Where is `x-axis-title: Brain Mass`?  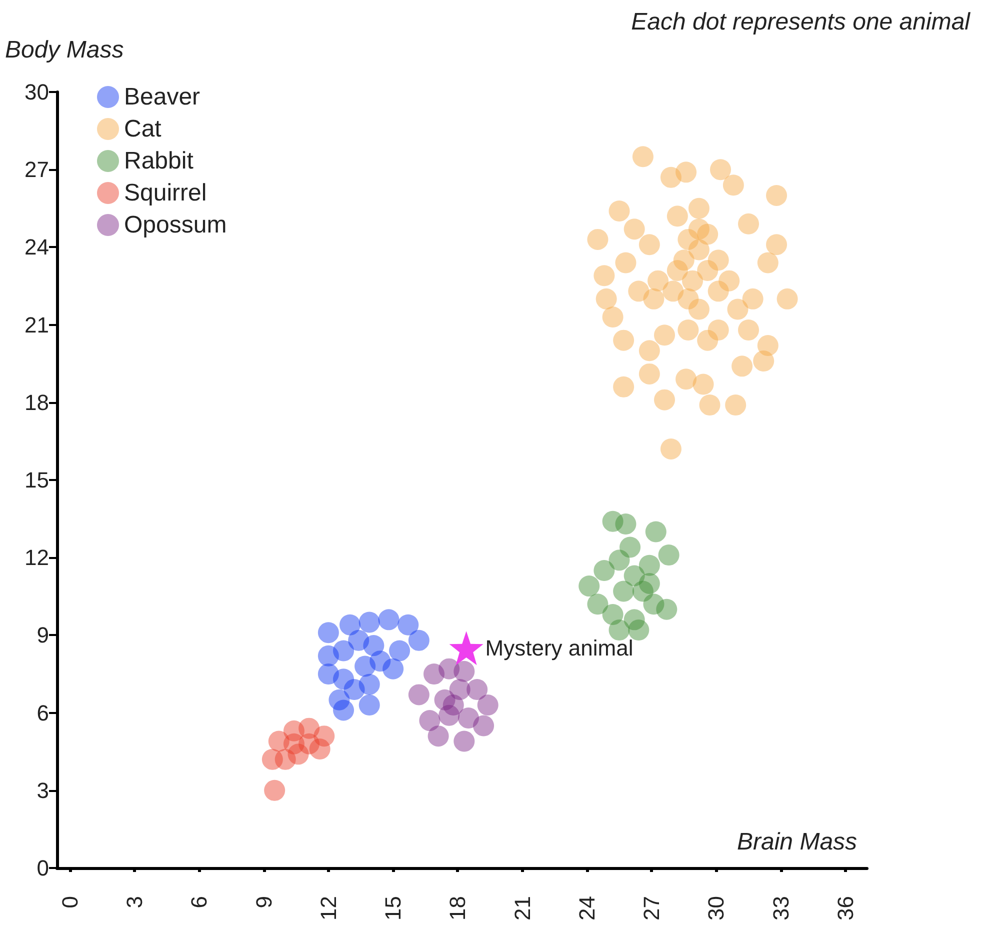
x-axis-title: Brain Mass is located at coordinates (797, 842).